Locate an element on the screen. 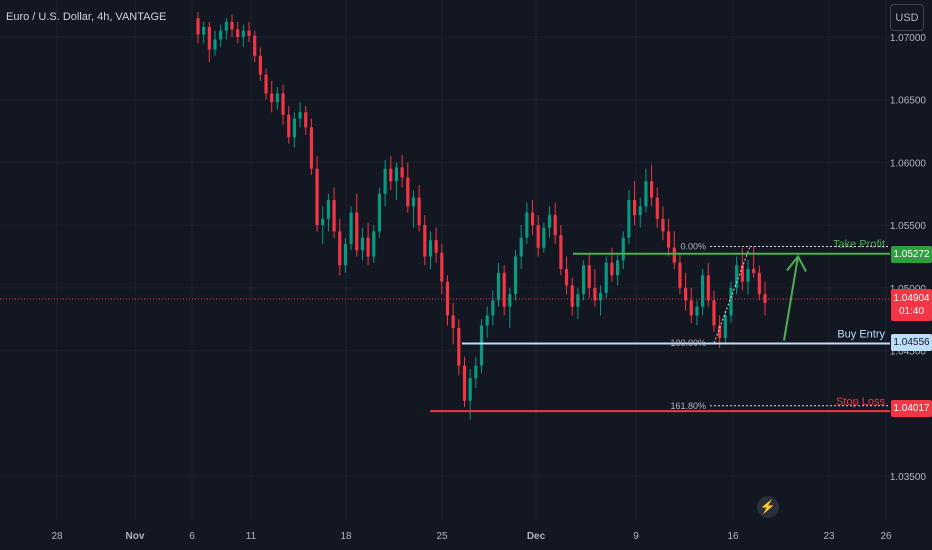 The image size is (932, 550). fib-trend-line is located at coordinates (732, 295).